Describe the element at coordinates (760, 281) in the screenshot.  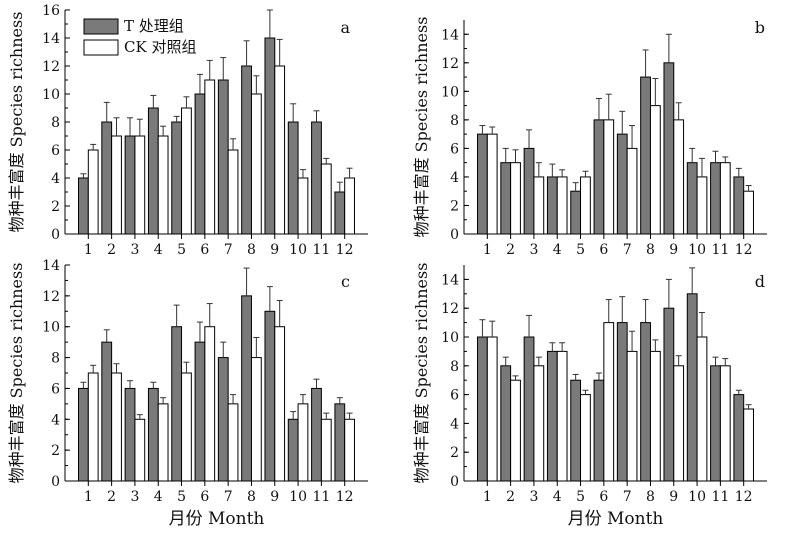
I see `panel-label: d` at that location.